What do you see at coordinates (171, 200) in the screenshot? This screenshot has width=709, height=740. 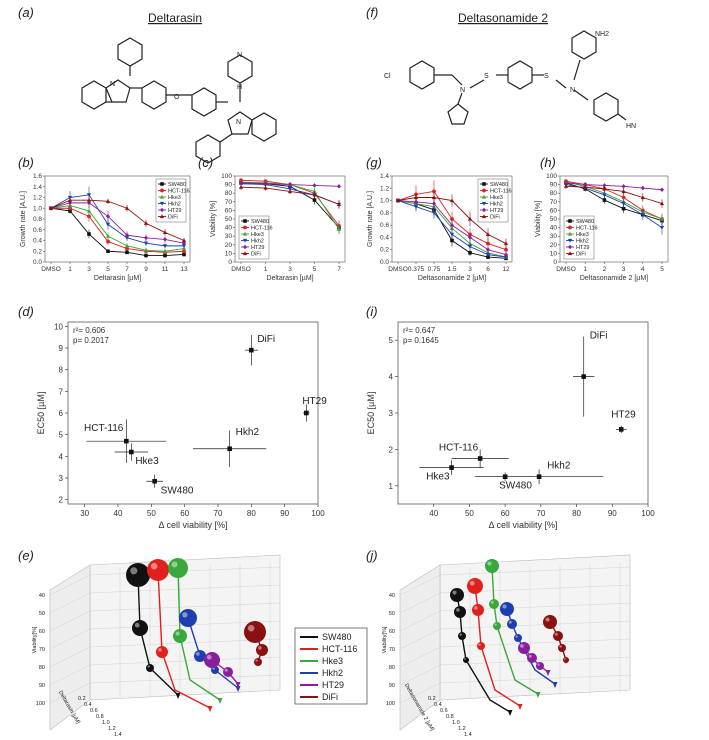 I see `b-legend-box` at bounding box center [171, 200].